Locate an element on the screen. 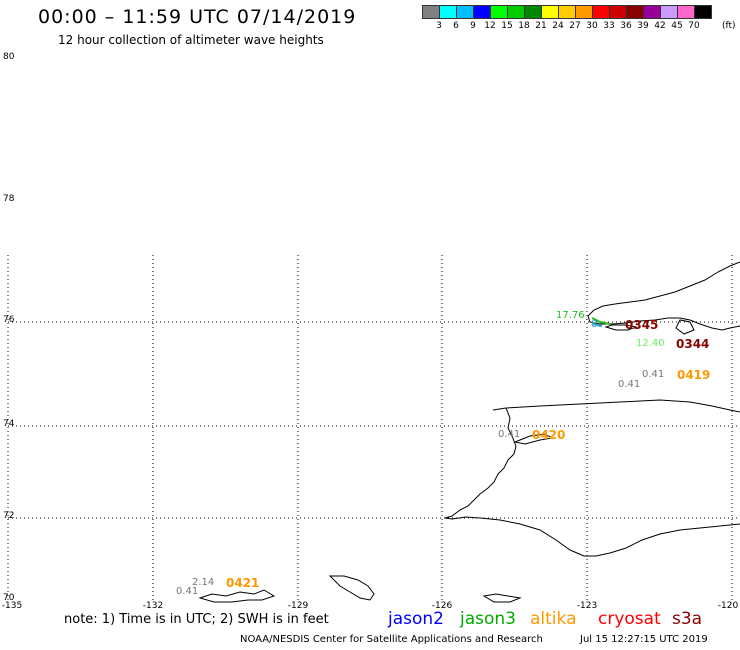  pass-label: 0419 is located at coordinates (694, 375).